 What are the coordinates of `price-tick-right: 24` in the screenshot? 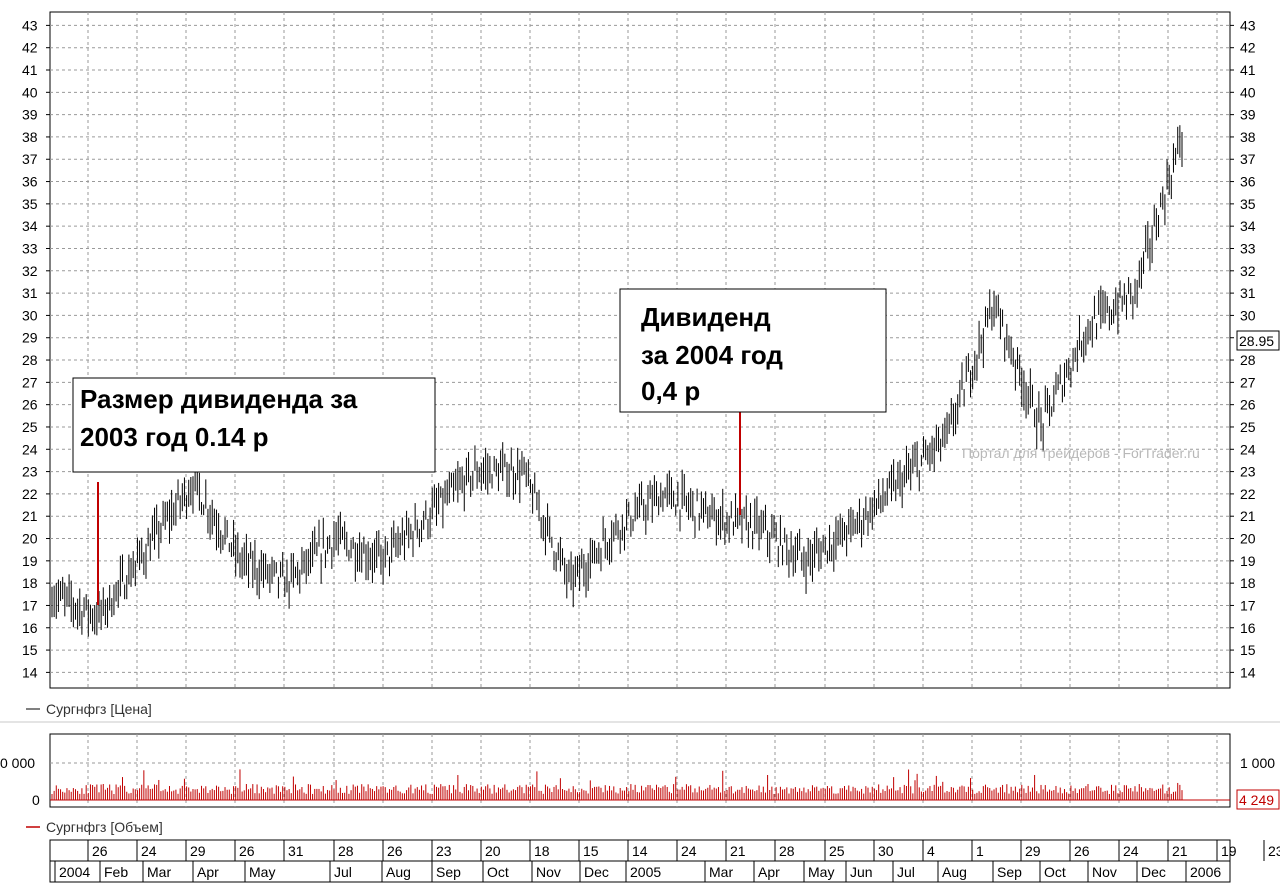 It's located at (1248, 449).